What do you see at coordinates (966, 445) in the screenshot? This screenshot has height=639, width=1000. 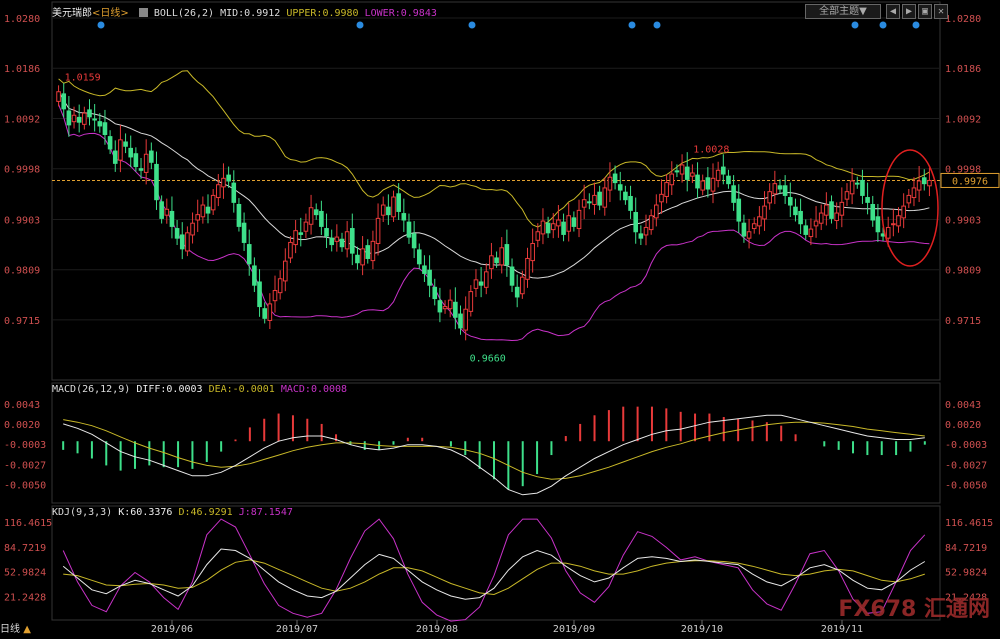 I see `macd-y-tick-right: -0.0003` at bounding box center [966, 445].